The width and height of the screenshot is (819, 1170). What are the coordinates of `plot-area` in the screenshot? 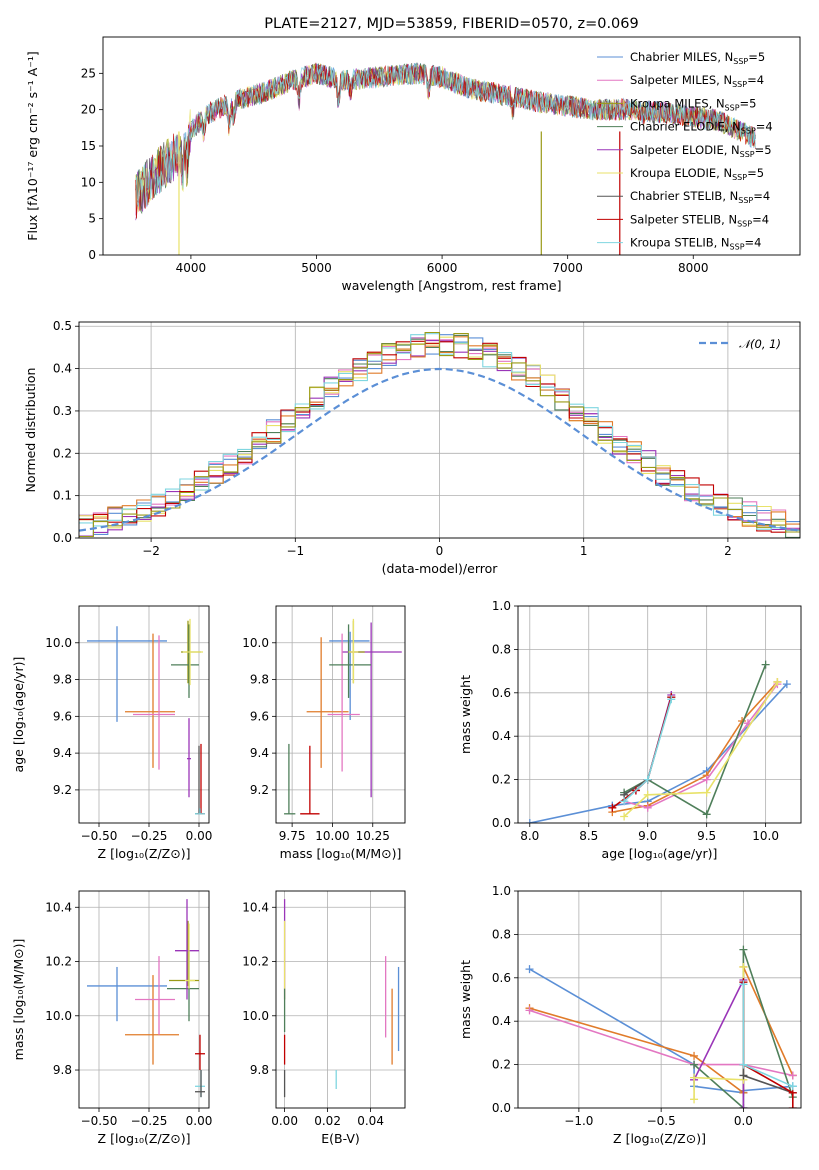 It's located at (661, 1026).